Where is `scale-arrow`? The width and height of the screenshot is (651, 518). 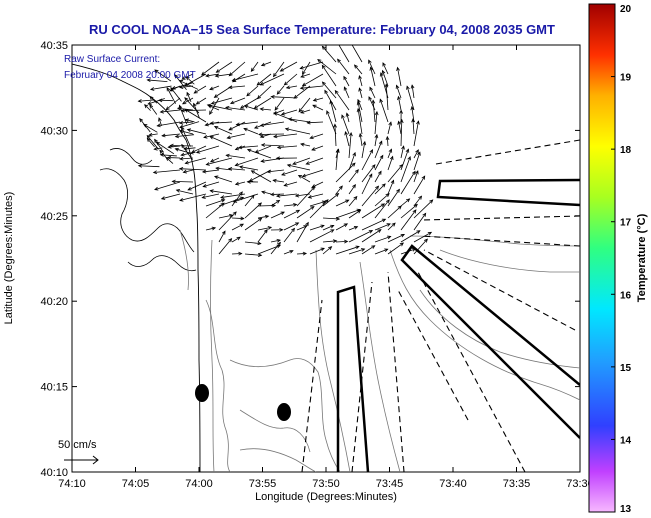 scale-arrow is located at coordinates (81, 460).